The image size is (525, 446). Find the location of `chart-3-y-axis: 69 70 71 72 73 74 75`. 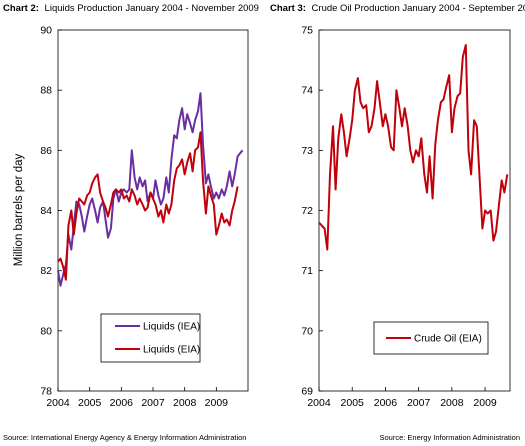

chart-3-y-axis: 69 70 71 72 73 74 75 is located at coordinates (312, 211).